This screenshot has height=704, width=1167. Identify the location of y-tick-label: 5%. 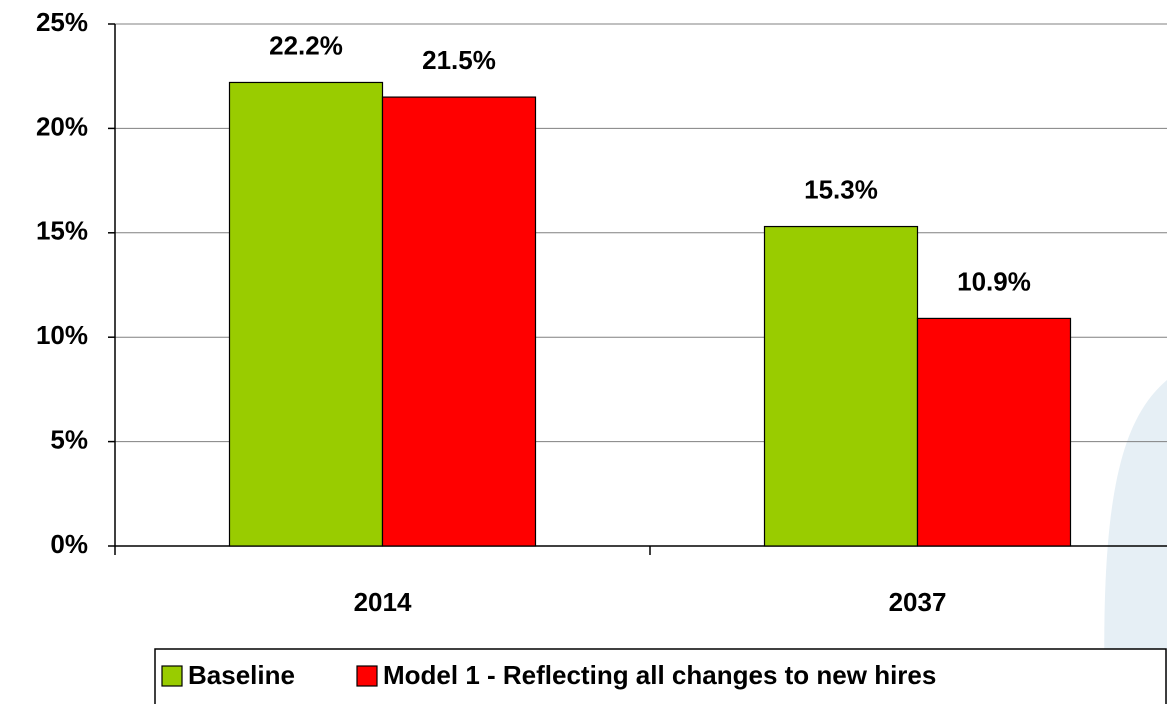
(69, 439).